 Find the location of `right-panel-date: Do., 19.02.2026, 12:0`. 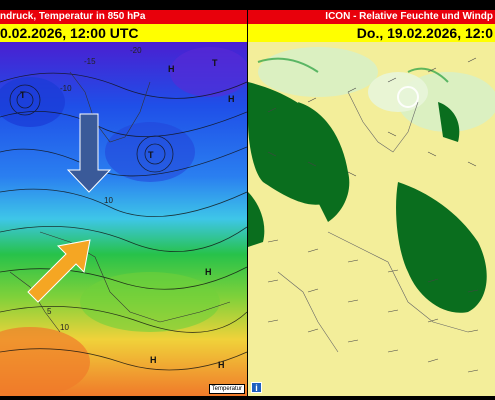

right-panel-date: Do., 19.02.2026, 12:0 is located at coordinates (371, 33).